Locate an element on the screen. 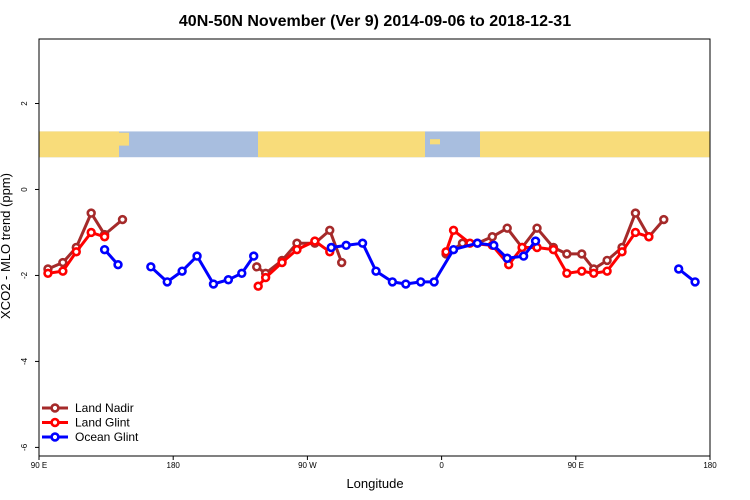  series-layer is located at coordinates (371, 249).